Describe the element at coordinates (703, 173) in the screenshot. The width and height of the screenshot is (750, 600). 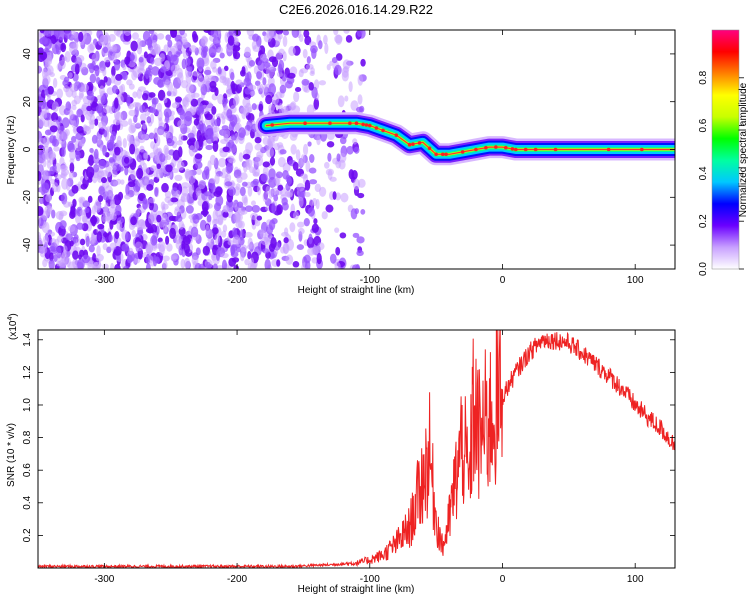
I see `colorbar-tick-label: 0.4` at that location.